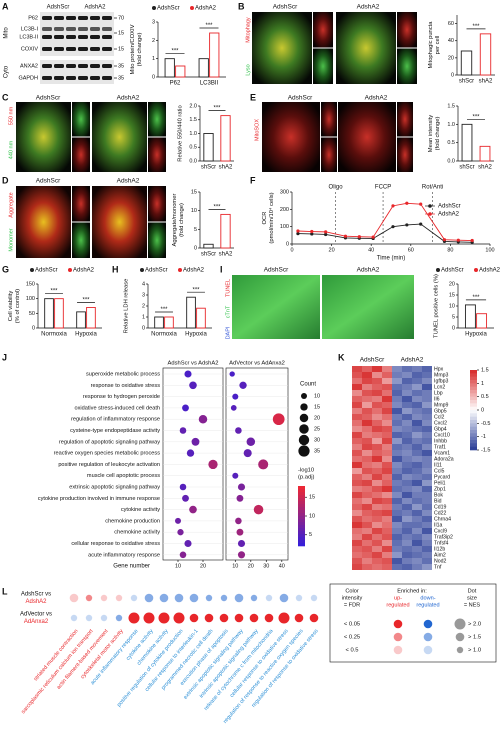  What do you see at coordinates (29, 66) in the screenshot?
I see `band-label: ANXA2` at bounding box center [29, 66].